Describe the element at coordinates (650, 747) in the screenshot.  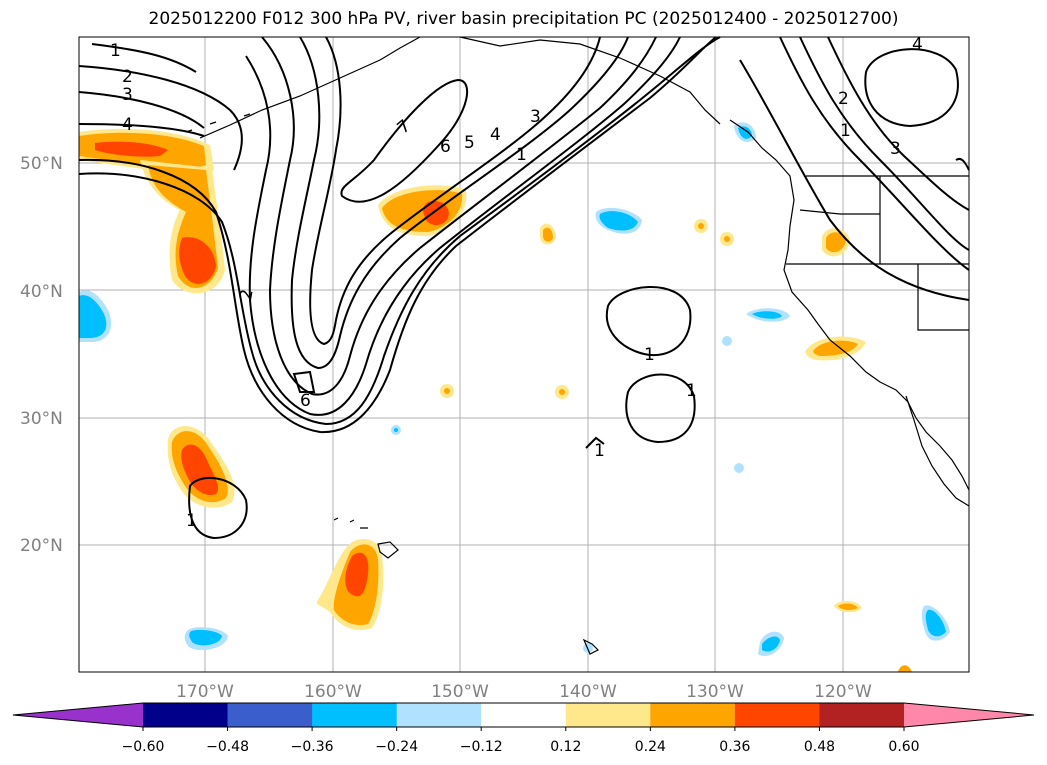
I see `colorbar-tick-label: 0.24` at that location.